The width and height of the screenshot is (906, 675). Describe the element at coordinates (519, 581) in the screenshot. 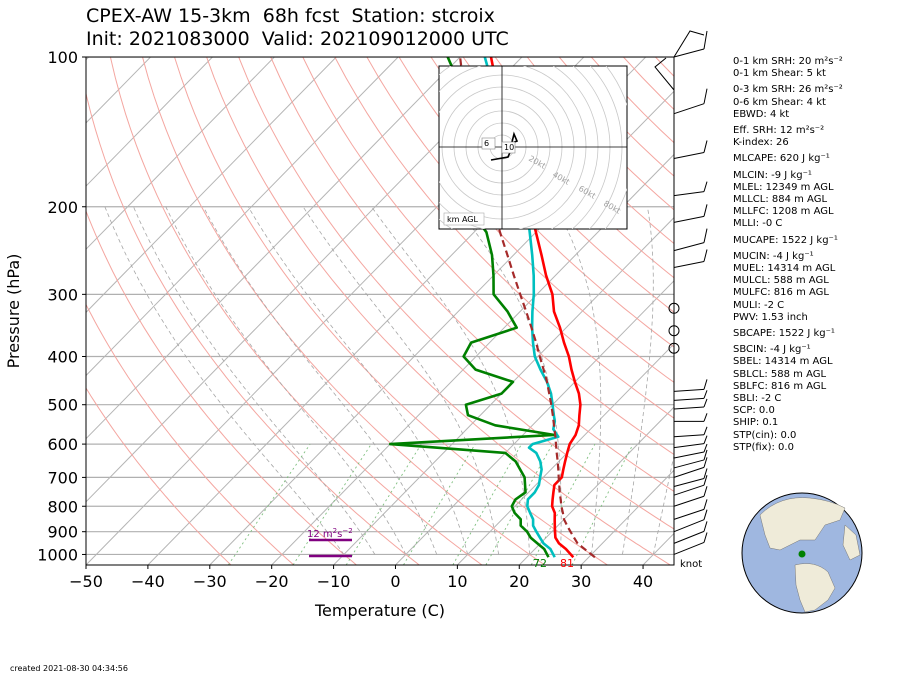

I see `x-tick-label: 20` at that location.